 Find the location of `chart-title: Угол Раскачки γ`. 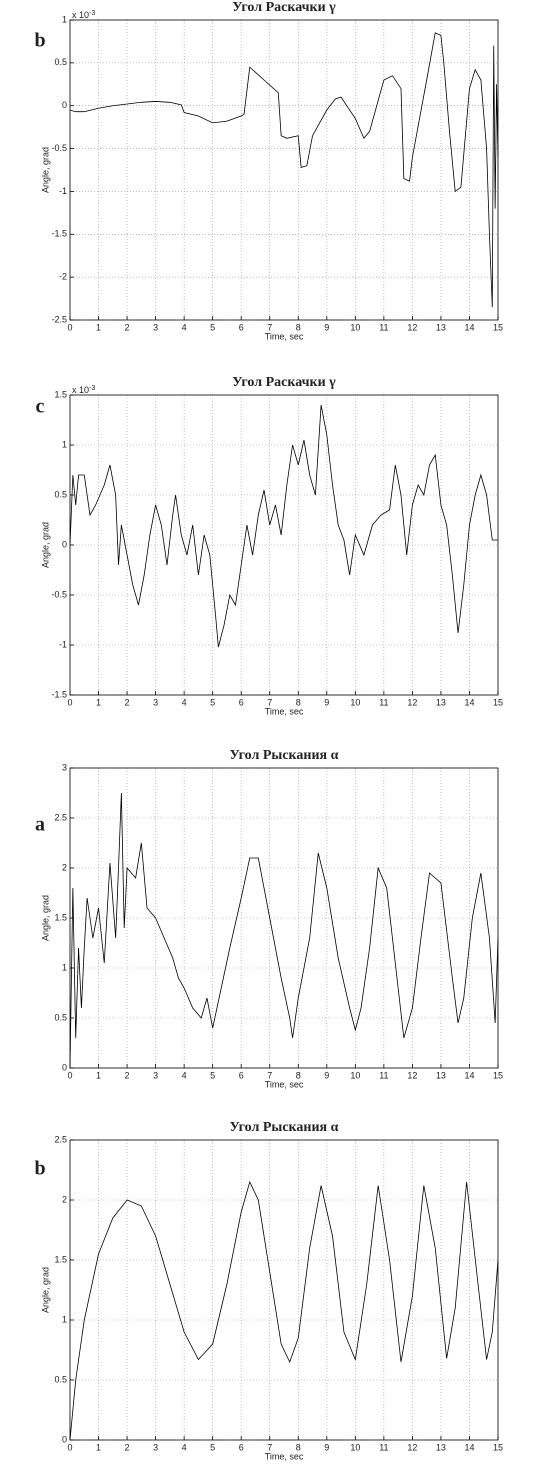

chart-title: Угол Раскачки γ is located at coordinates (284, 382).